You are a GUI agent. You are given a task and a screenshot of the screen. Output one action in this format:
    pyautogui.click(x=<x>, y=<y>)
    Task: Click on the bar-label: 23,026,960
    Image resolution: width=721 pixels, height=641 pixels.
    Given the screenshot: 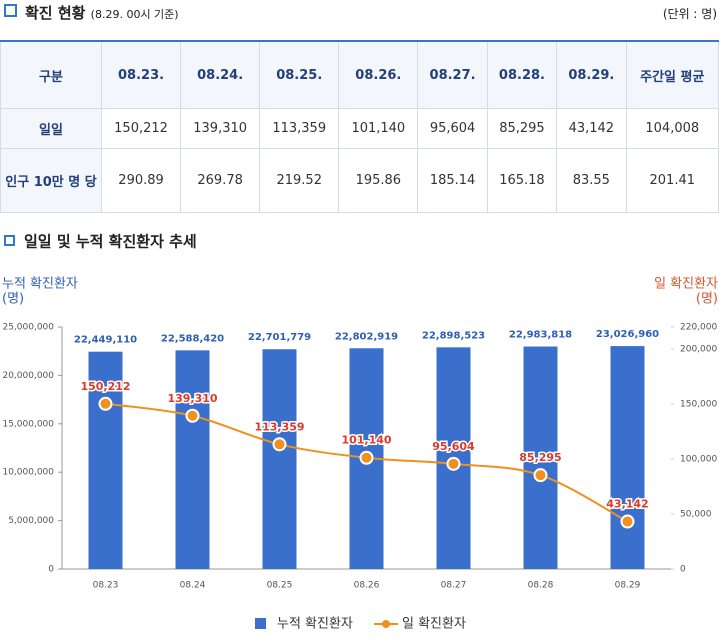 What is the action you would take?
    pyautogui.click(x=627, y=334)
    